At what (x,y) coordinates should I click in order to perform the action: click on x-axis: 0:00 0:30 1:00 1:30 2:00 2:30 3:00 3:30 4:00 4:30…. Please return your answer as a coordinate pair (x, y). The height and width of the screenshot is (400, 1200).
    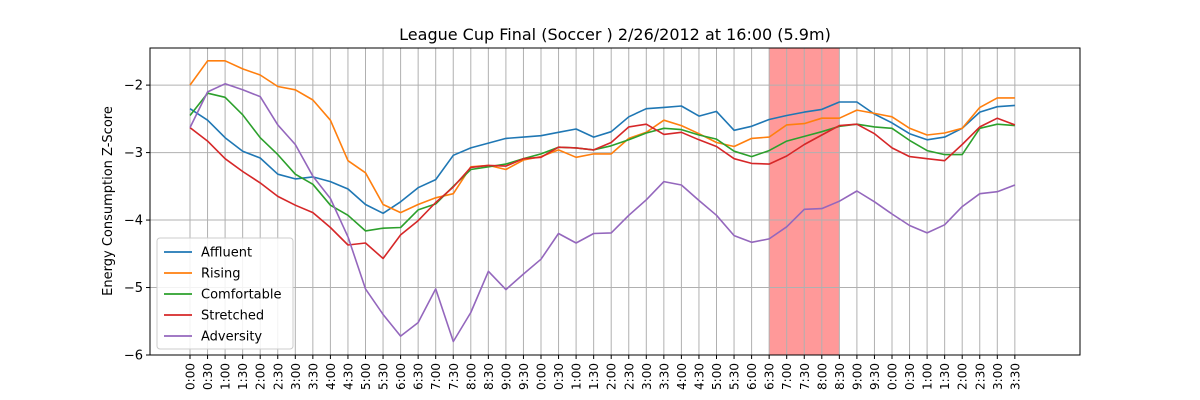
    Looking at the image, I should click on (603, 372).